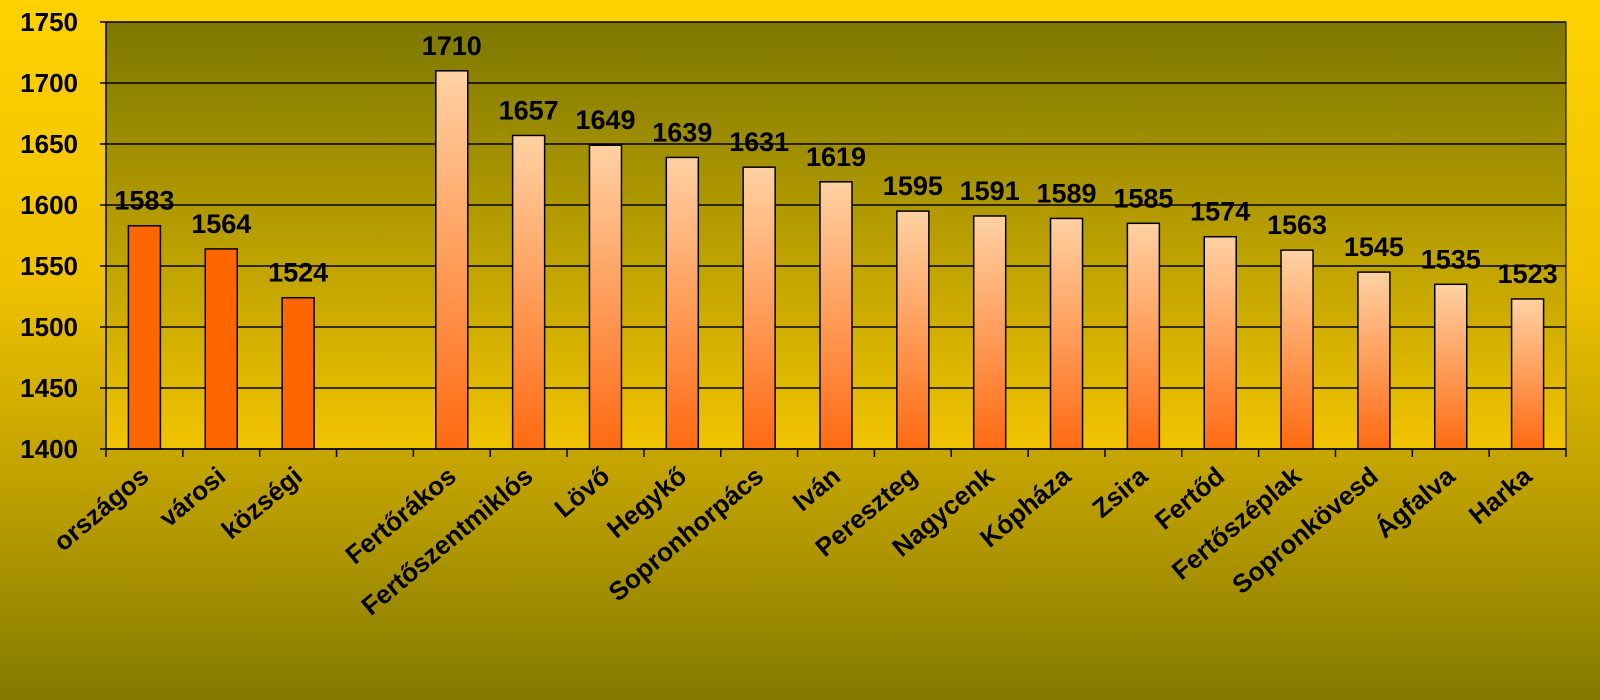 The width and height of the screenshot is (1600, 700). What do you see at coordinates (1527, 374) in the screenshot?
I see `bar-Harka` at bounding box center [1527, 374].